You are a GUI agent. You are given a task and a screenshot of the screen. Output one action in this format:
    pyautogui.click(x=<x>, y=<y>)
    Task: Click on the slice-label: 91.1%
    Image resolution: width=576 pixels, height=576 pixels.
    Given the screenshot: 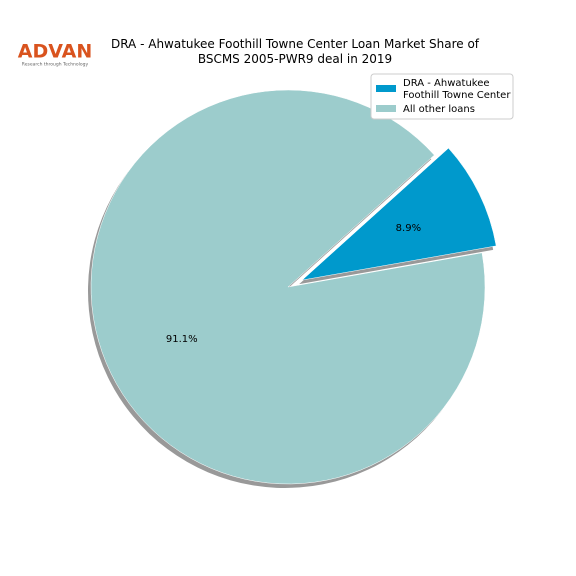 What is the action you would take?
    pyautogui.click(x=182, y=339)
    